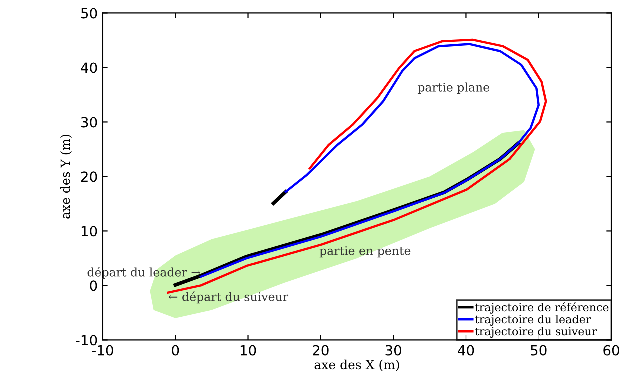 The height and width of the screenshot is (378, 624). What do you see at coordinates (357, 366) in the screenshot?
I see `x-axis-title: axe des X (m)` at bounding box center [357, 366].